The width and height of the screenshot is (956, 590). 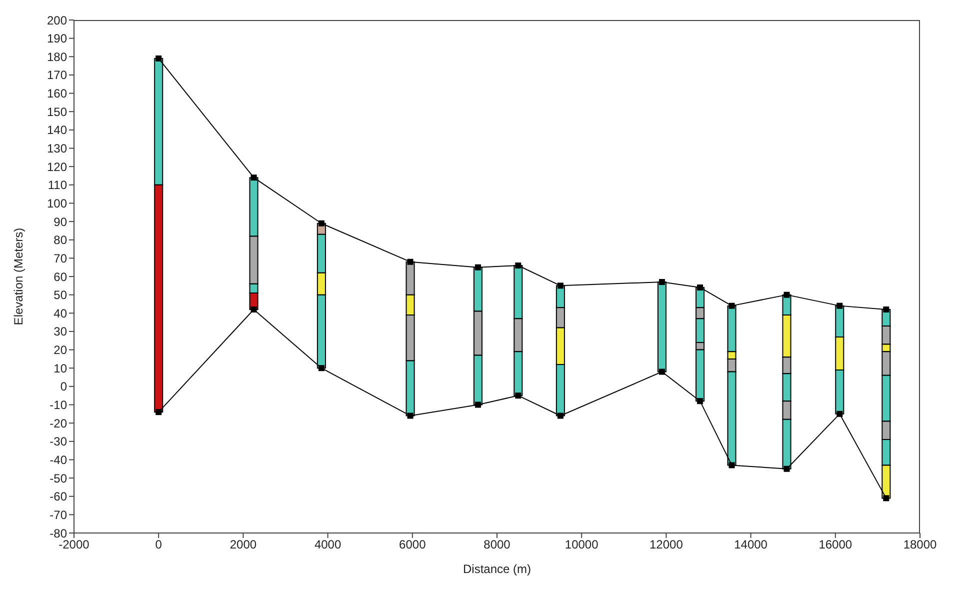 I want to click on x-tick-label: 12000, so click(x=667, y=545).